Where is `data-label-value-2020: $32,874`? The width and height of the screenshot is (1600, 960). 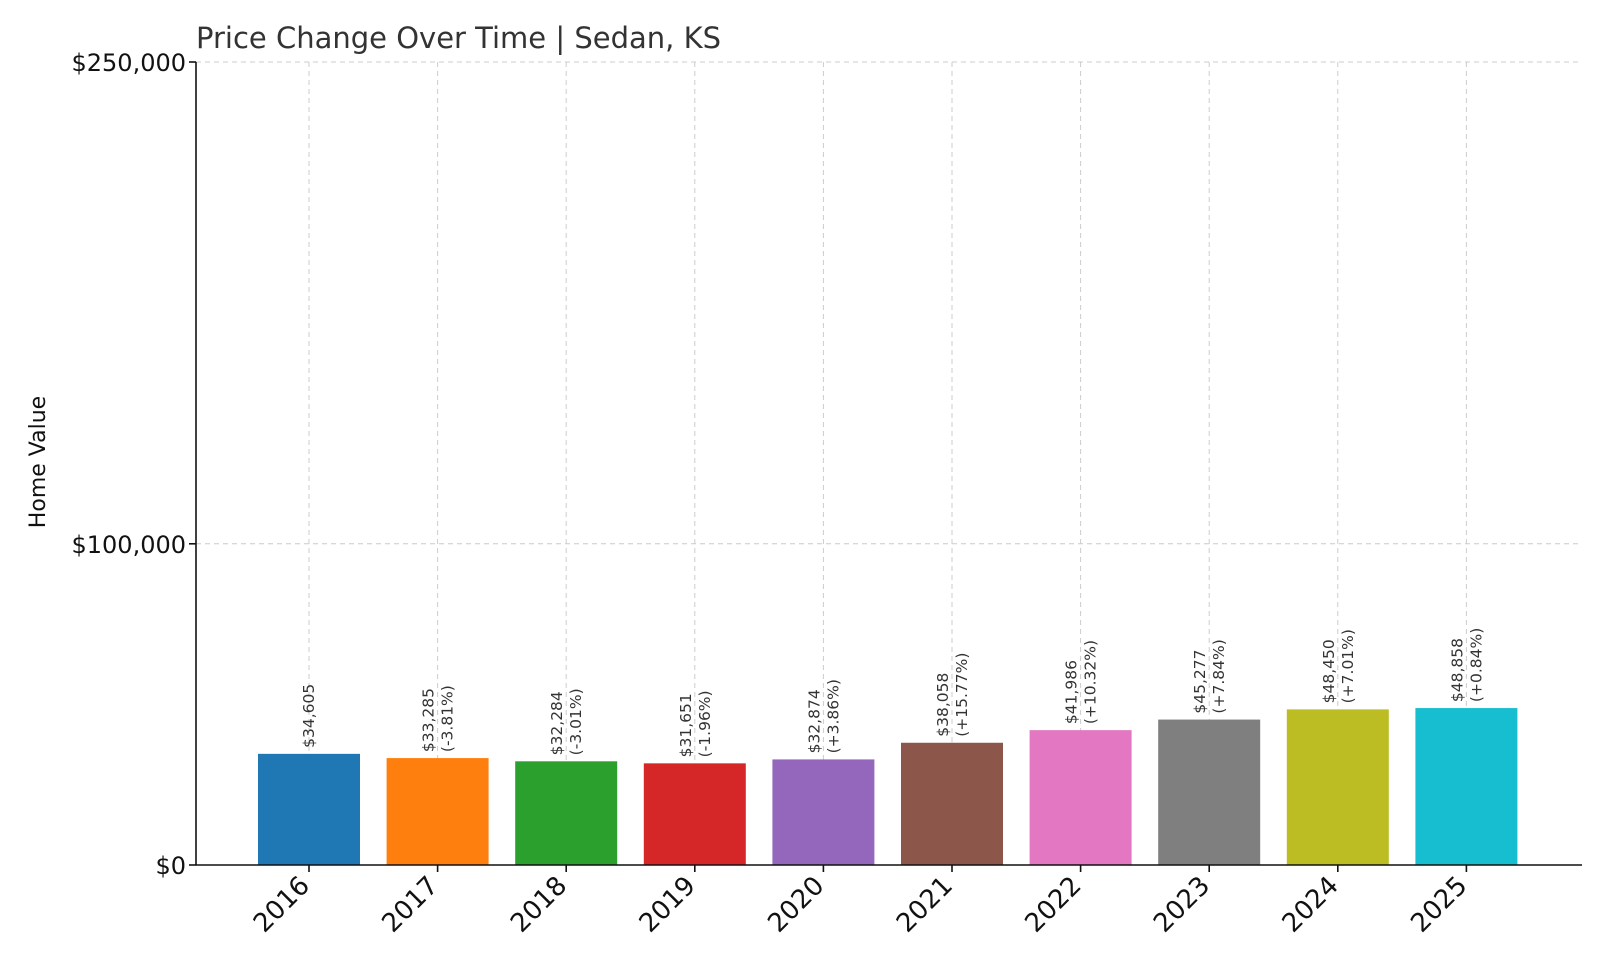 data-label-value-2020: $32,874 is located at coordinates (814, 721).